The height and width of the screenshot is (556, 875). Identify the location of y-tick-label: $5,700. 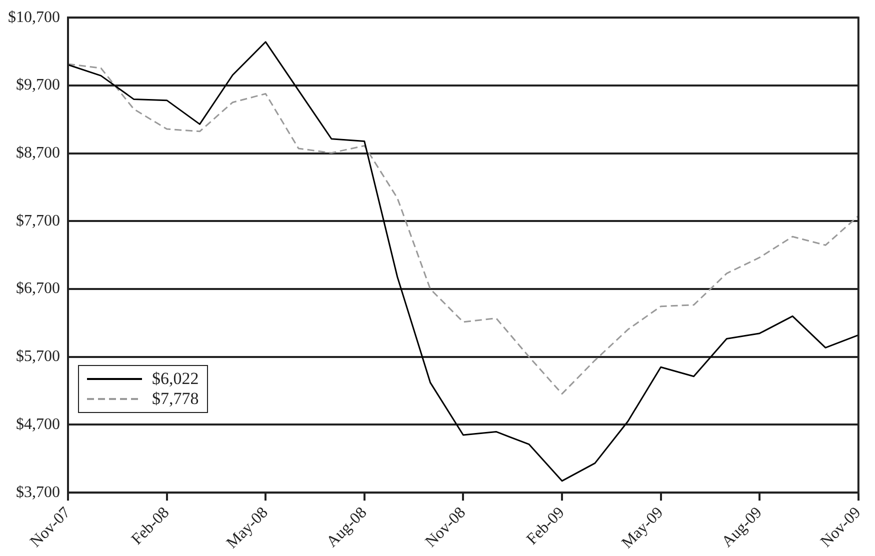
(38, 357).